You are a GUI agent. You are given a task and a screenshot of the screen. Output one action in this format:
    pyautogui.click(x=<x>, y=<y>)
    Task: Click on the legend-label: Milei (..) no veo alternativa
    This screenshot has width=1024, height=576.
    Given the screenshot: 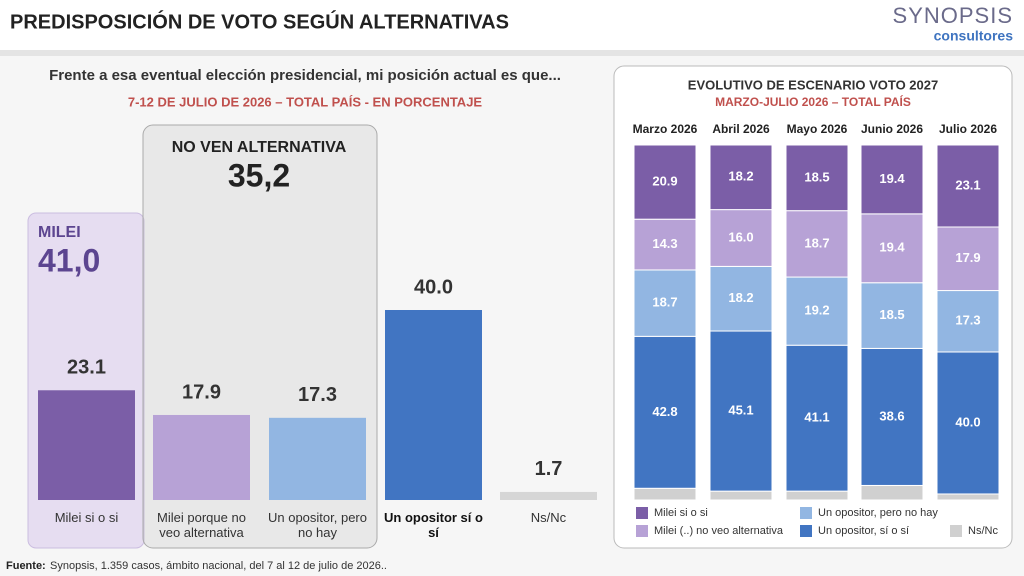 What is the action you would take?
    pyautogui.click(x=719, y=531)
    